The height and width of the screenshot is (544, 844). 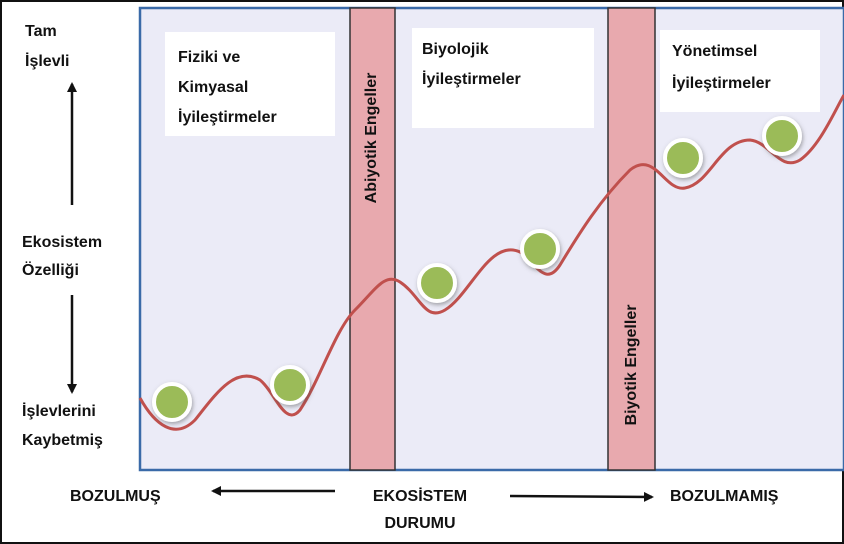 What do you see at coordinates (59, 411) in the screenshot?
I see `axis-label: İşlevlerini` at bounding box center [59, 411].